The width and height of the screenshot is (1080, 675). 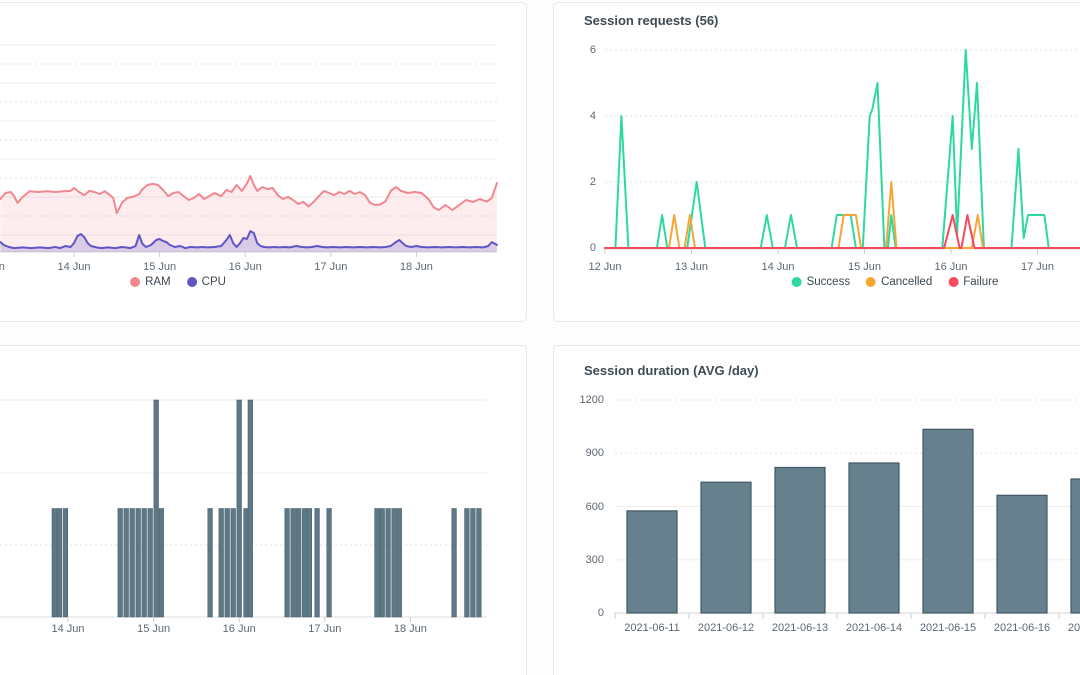 I want to click on requests-y-tick-label: 2, so click(x=592, y=182).